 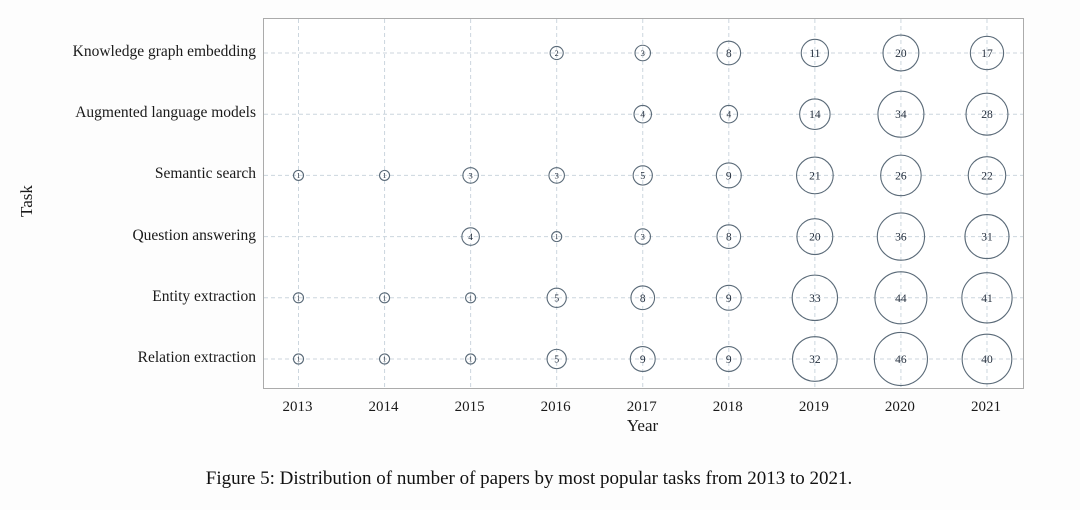 What do you see at coordinates (899, 407) in the screenshot?
I see `year-tick-label: 2020` at bounding box center [899, 407].